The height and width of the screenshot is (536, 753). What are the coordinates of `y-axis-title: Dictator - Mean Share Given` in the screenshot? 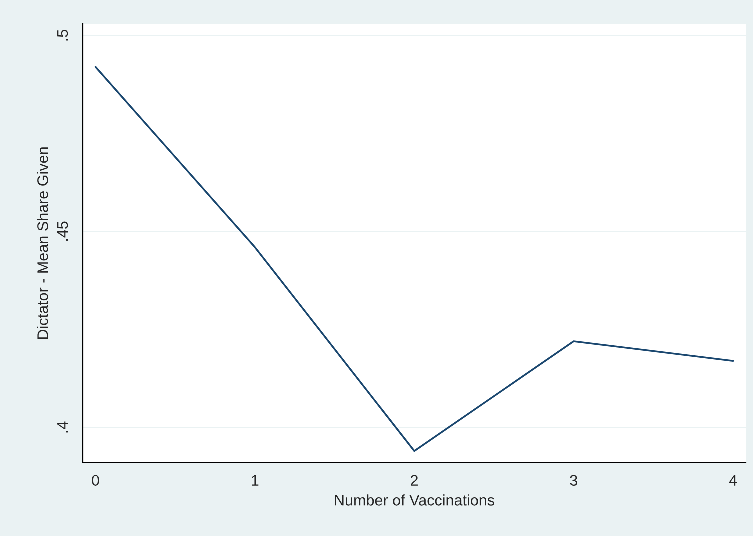 It's located at (42, 244).